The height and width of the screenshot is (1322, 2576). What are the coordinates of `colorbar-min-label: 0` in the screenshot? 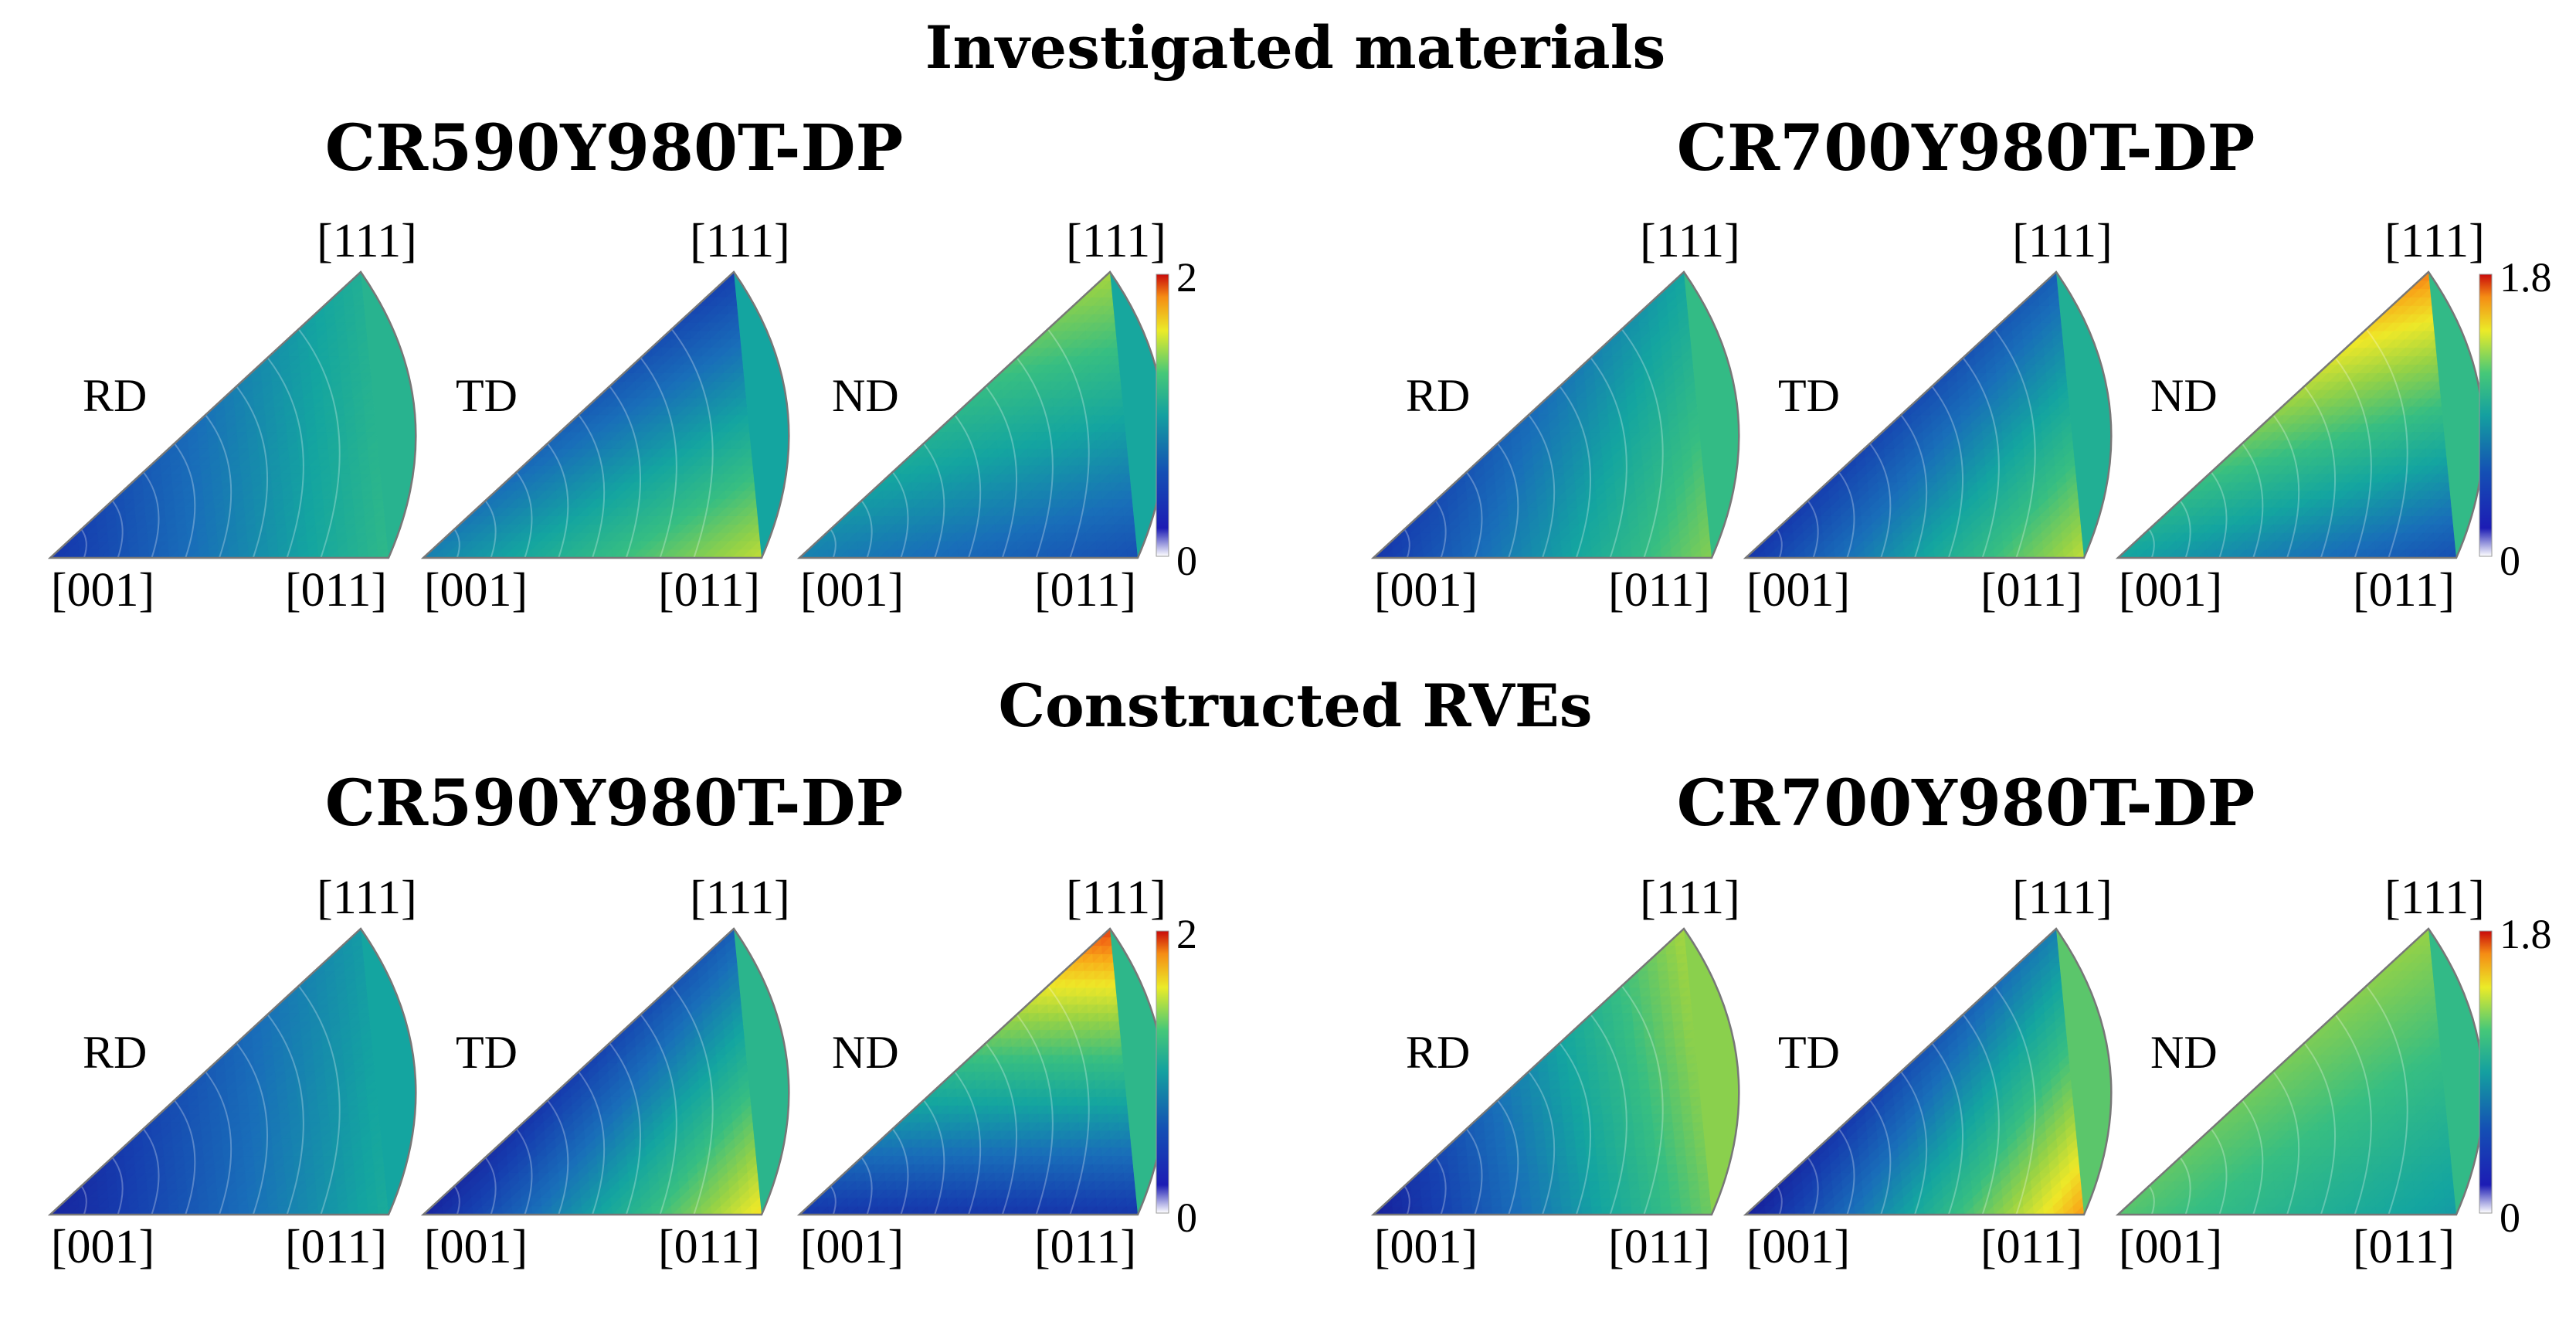 It's located at (1186, 561).